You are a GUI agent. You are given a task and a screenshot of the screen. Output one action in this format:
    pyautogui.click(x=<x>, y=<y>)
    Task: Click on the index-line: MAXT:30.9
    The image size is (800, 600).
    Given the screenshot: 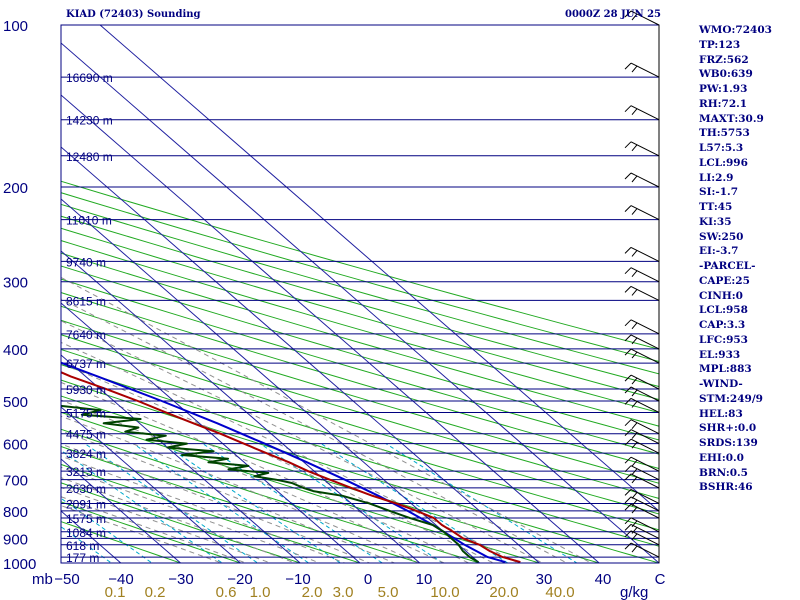 What is the action you would take?
    pyautogui.click(x=731, y=118)
    